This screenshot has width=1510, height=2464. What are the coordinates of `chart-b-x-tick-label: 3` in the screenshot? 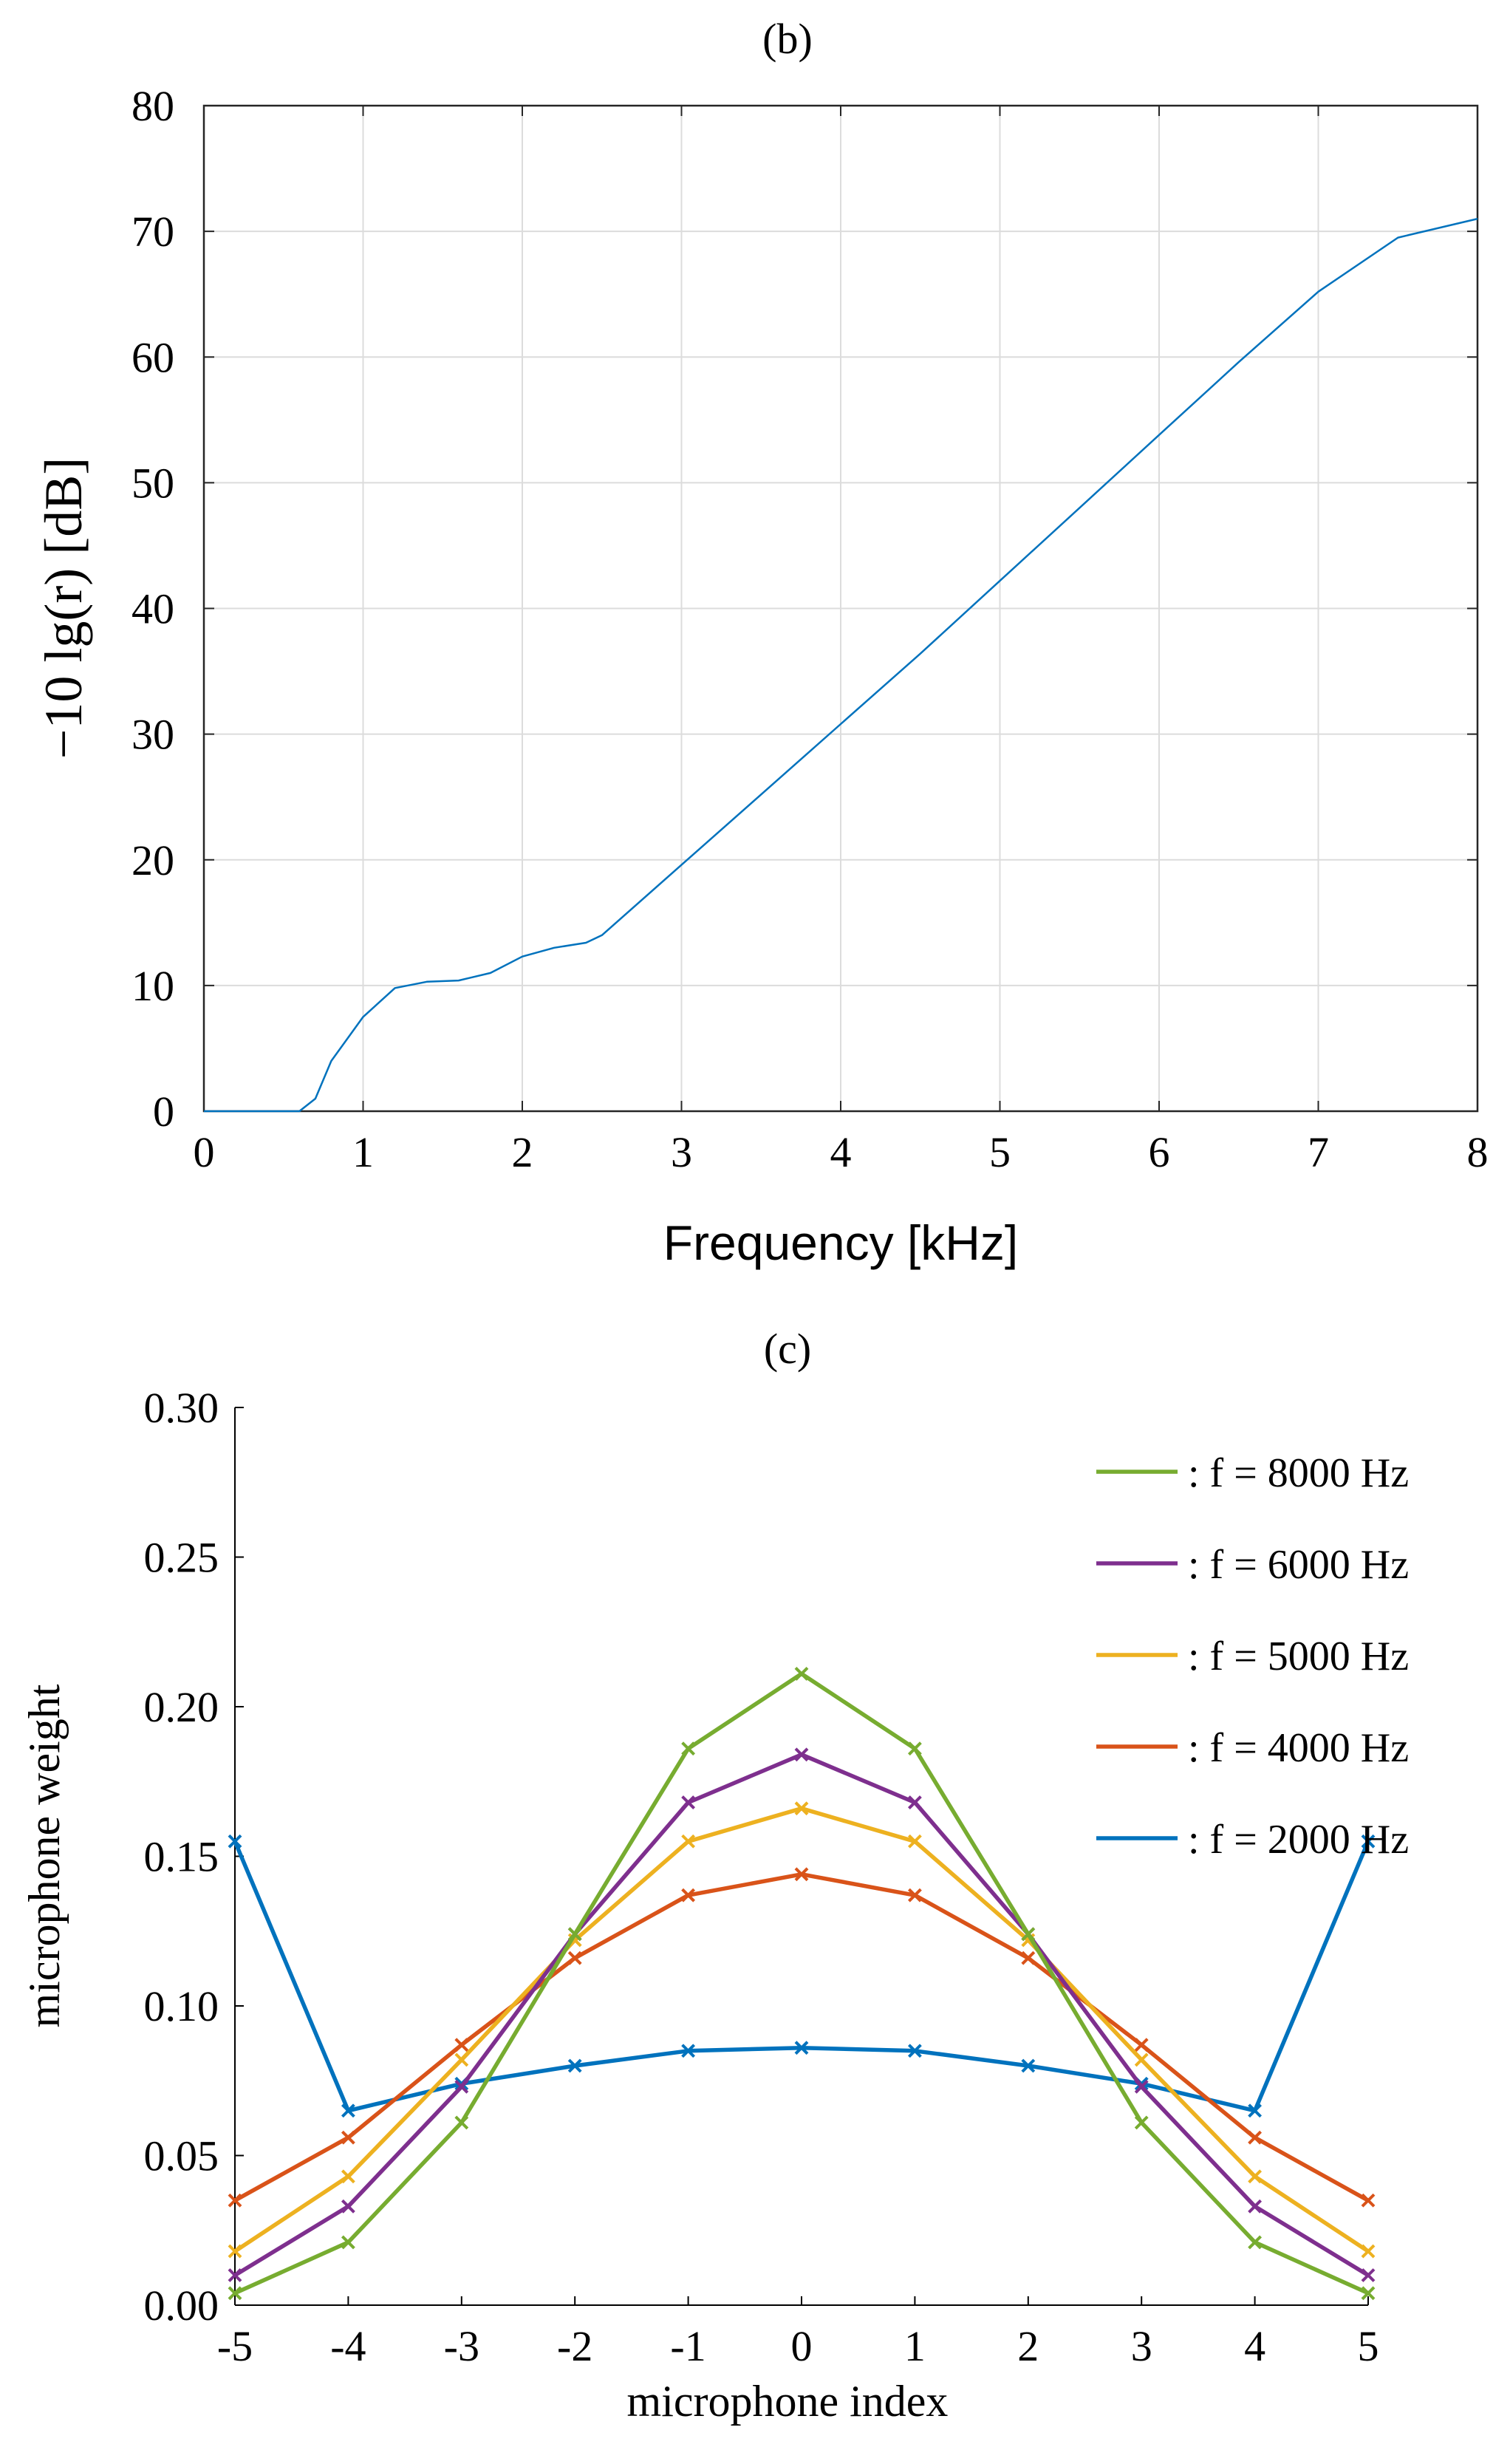 It's located at (681, 1152).